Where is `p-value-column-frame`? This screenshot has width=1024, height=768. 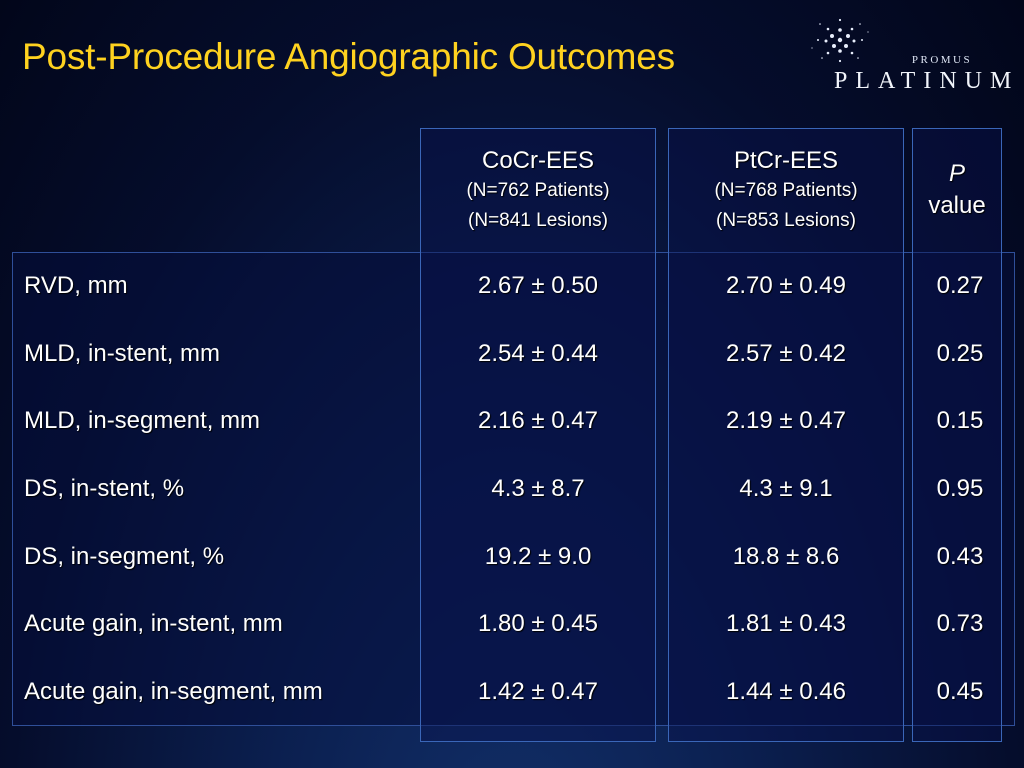
p-value-column-frame is located at coordinates (957, 435).